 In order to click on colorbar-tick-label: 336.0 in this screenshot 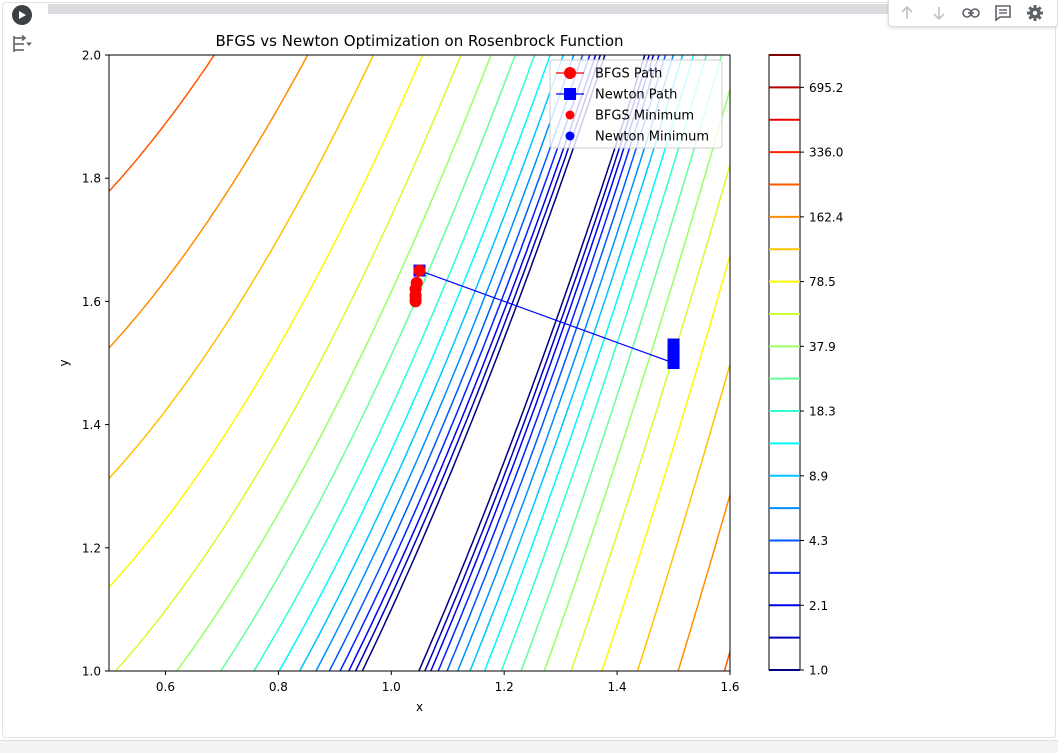, I will do `click(826, 153)`.